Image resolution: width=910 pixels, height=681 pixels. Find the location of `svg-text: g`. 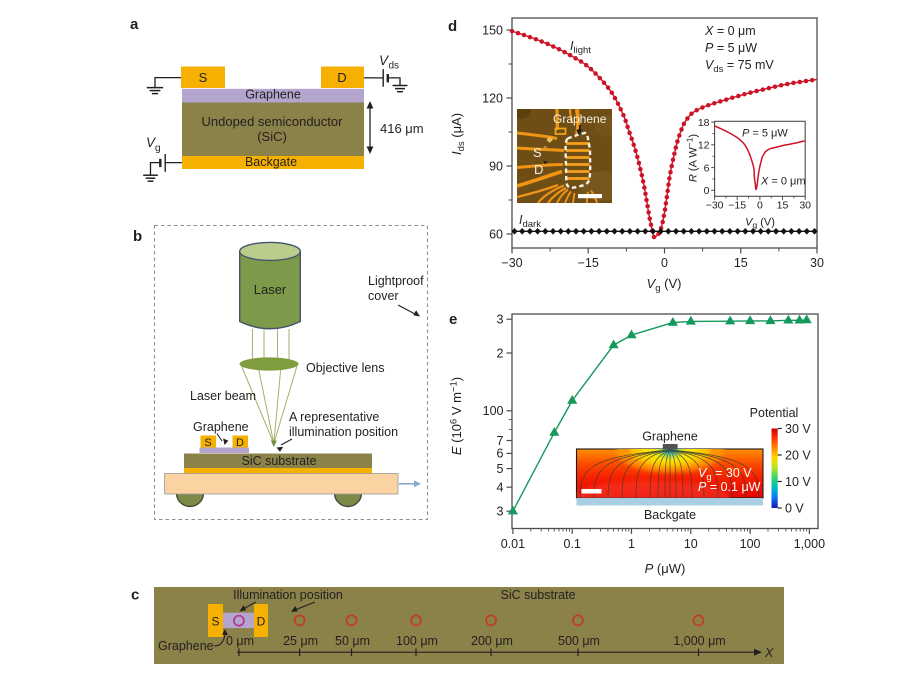

svg-text: g is located at coordinates (158, 148).